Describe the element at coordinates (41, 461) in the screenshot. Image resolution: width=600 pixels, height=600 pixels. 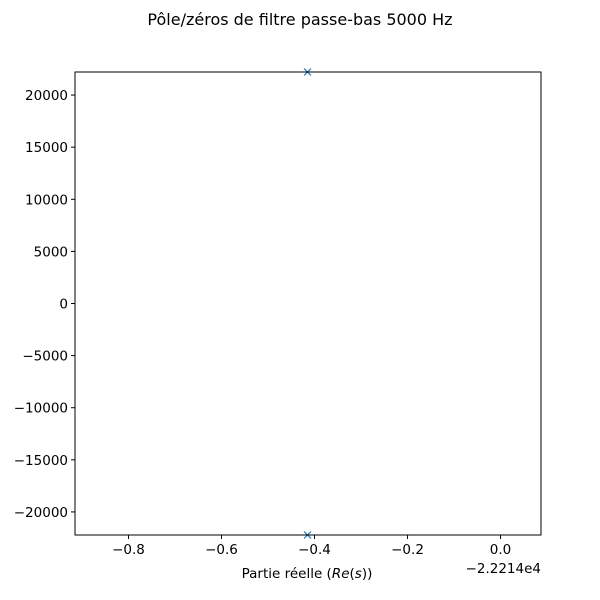
I see `y-tick-label: −15000` at that location.